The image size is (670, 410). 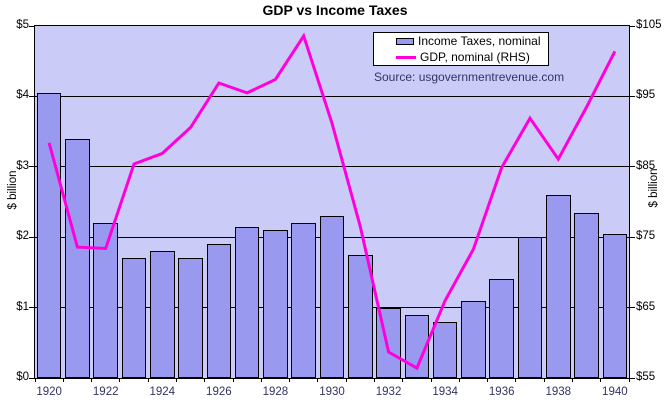 I want to click on bar-1939, so click(x=586, y=295).